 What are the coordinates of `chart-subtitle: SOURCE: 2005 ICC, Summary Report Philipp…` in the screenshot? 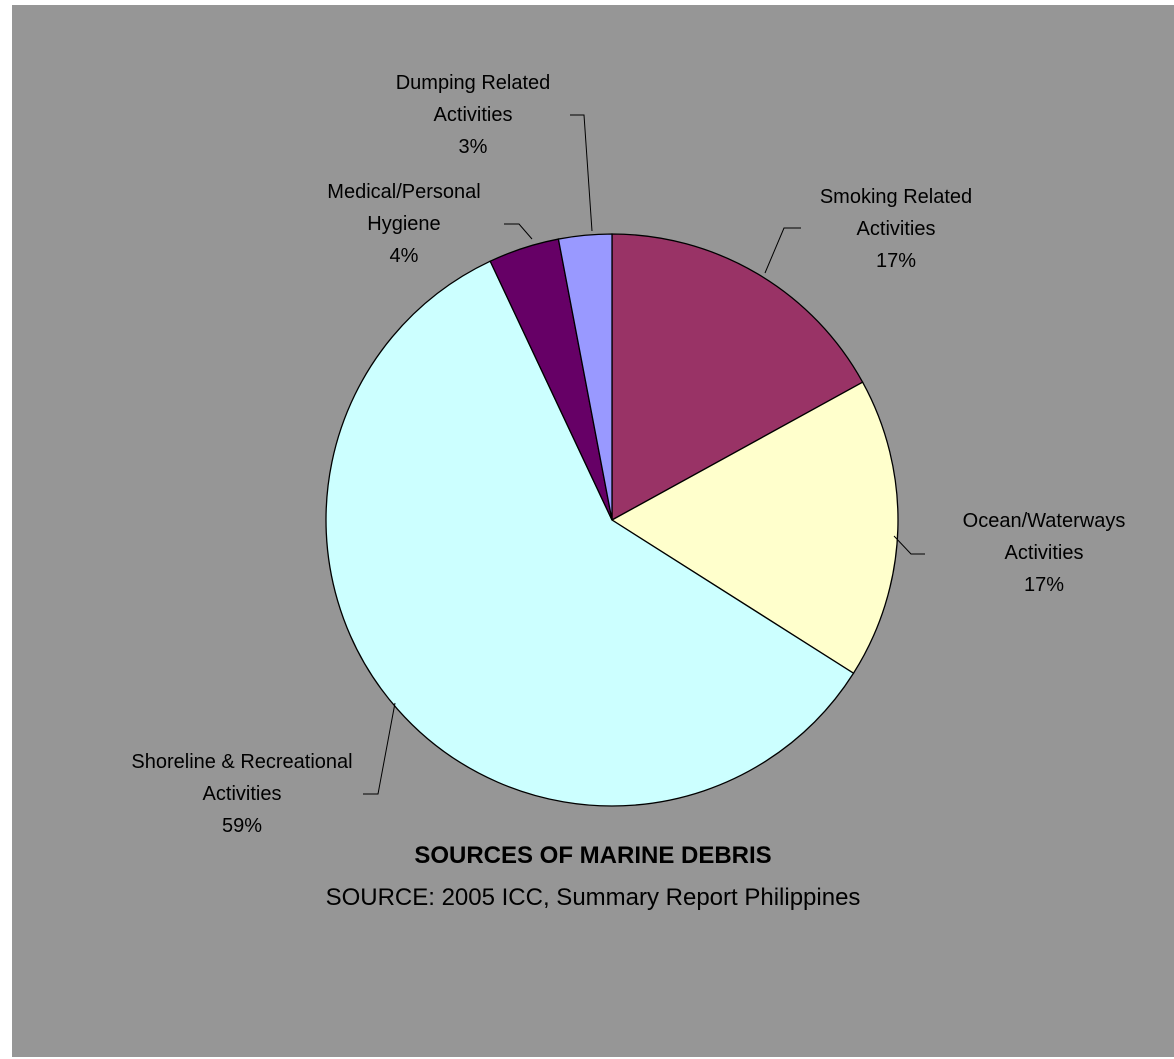 It's located at (593, 897).